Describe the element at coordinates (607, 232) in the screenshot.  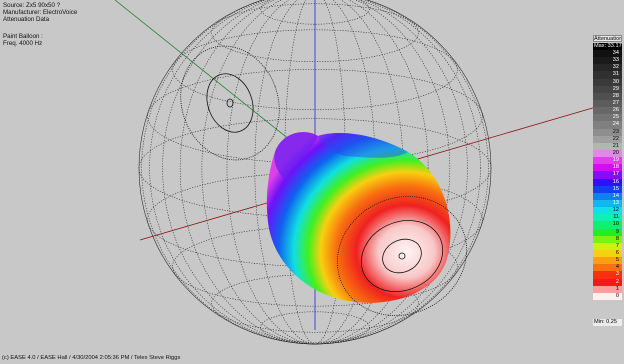
I see `legend-row: 9` at that location.